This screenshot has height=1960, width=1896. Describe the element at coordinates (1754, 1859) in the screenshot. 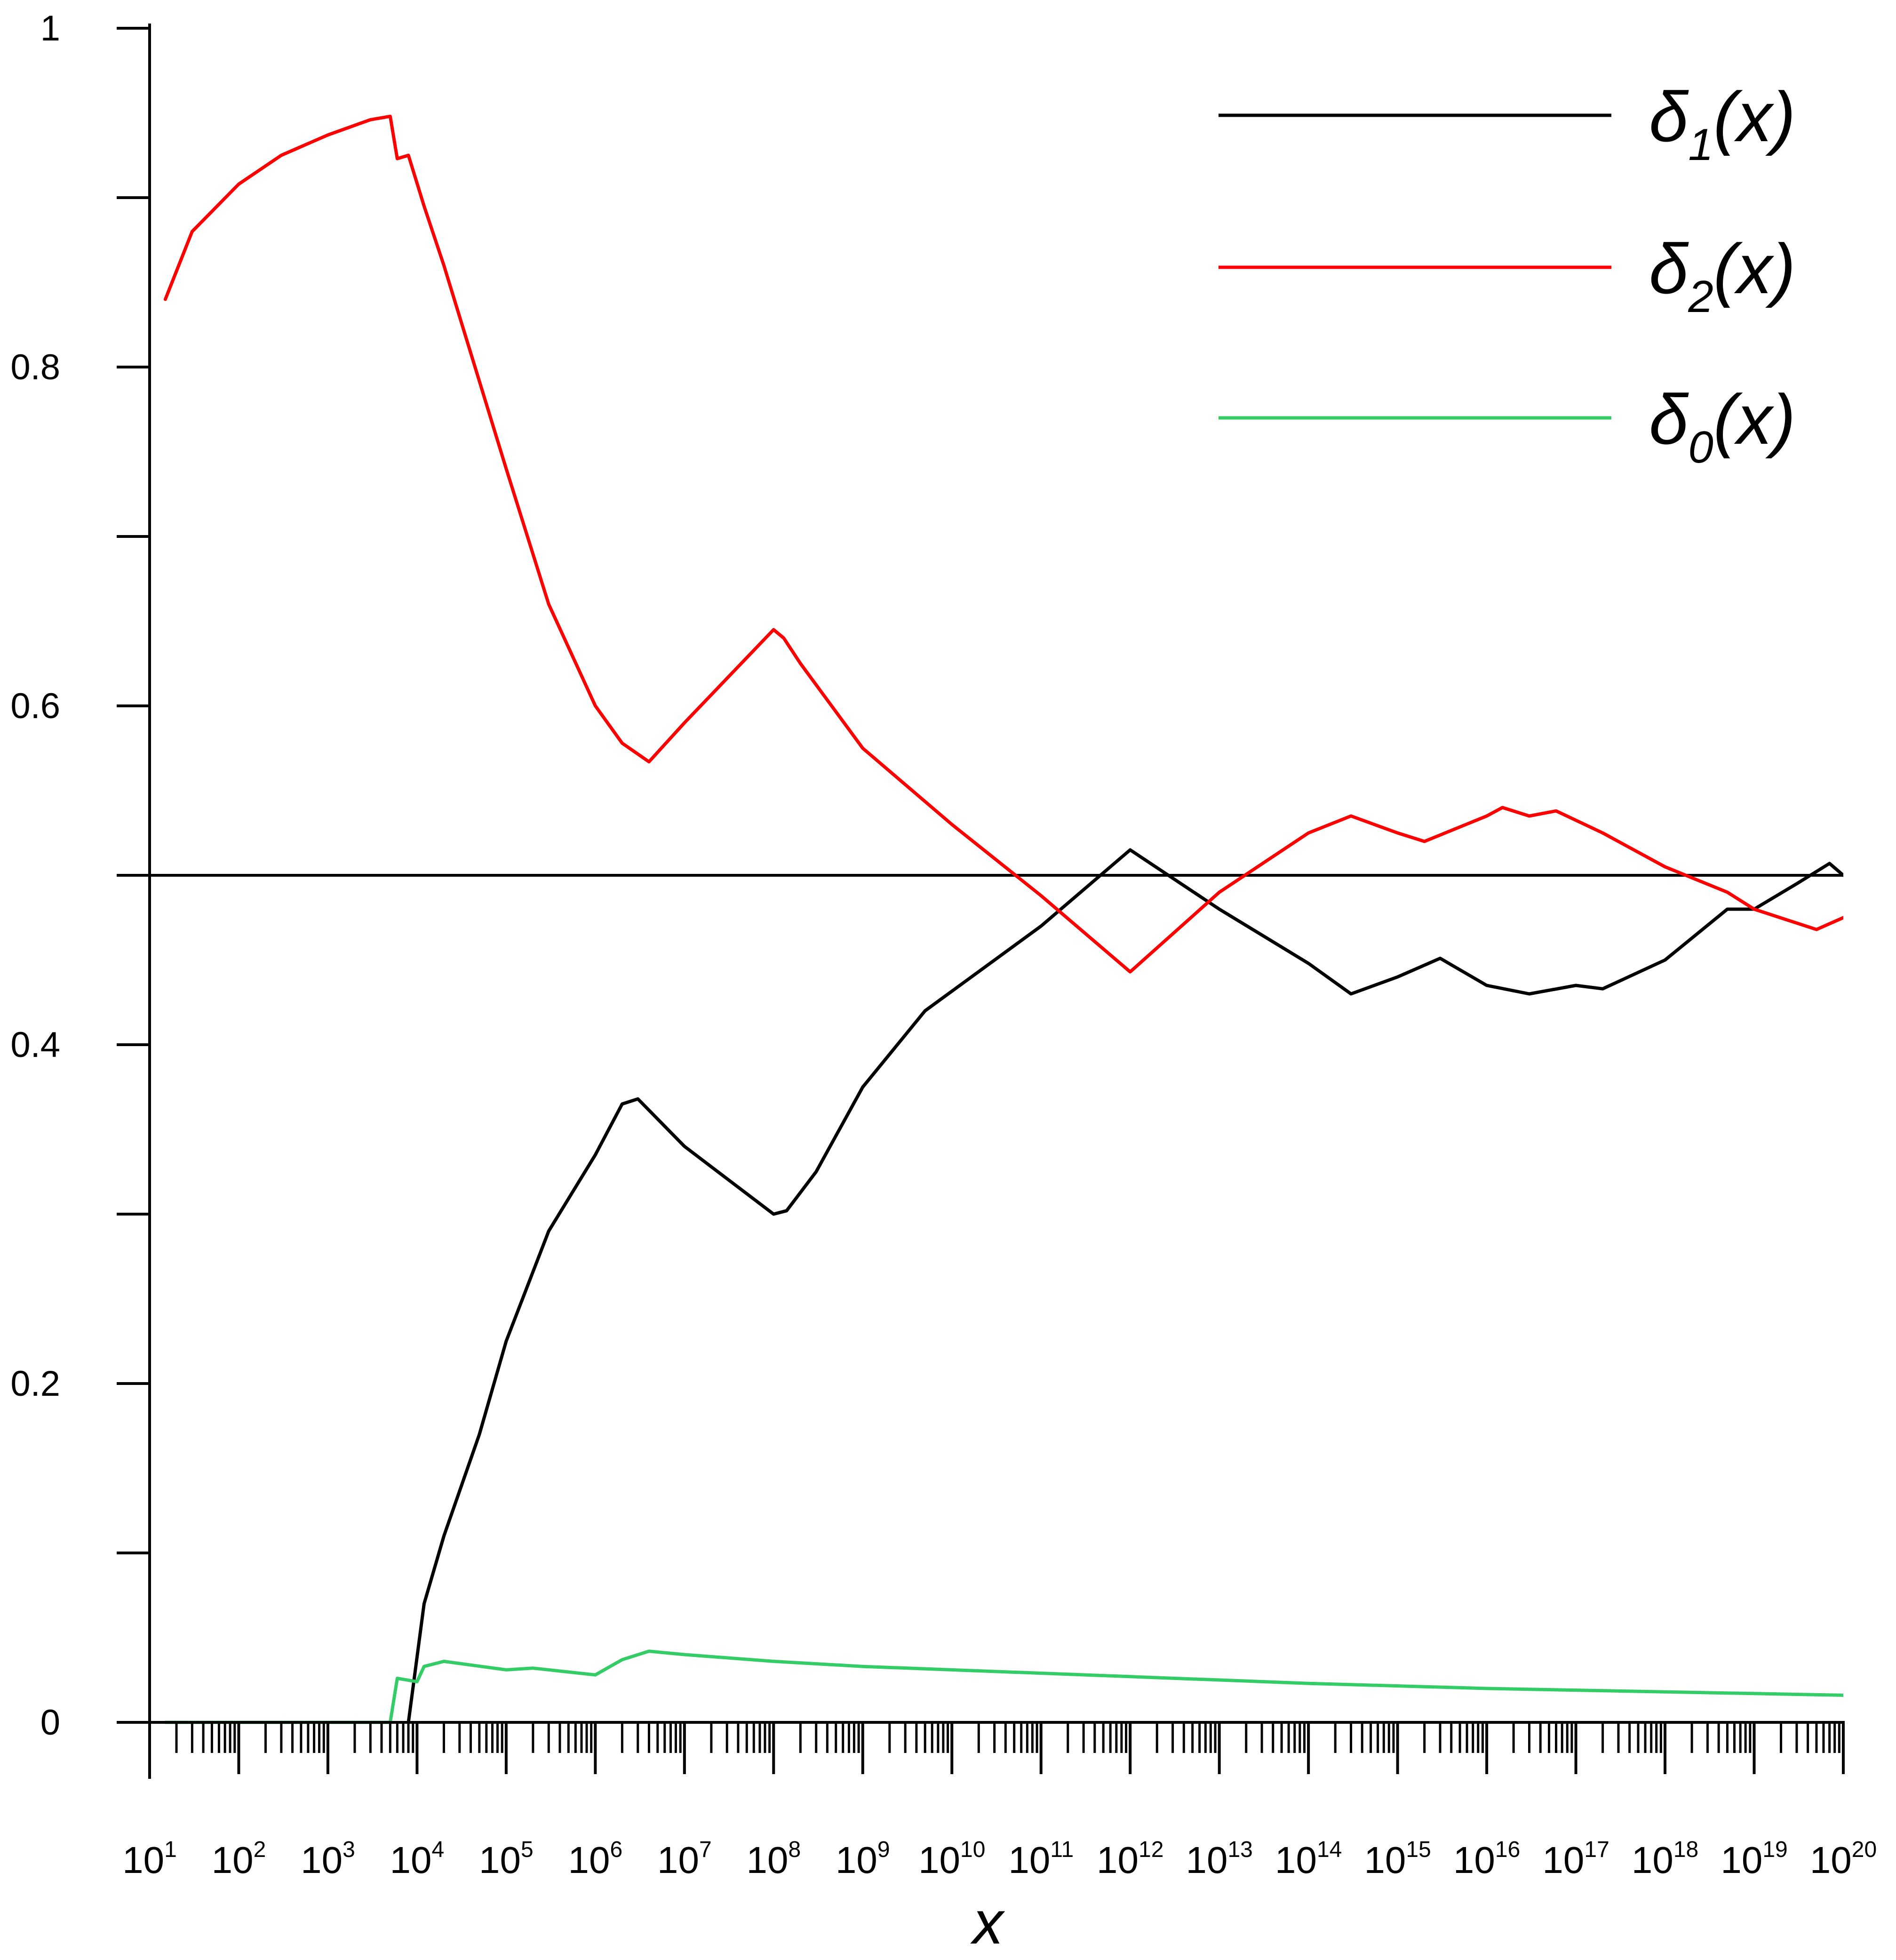

I see `x-tick-label: 10¹⁹` at that location.